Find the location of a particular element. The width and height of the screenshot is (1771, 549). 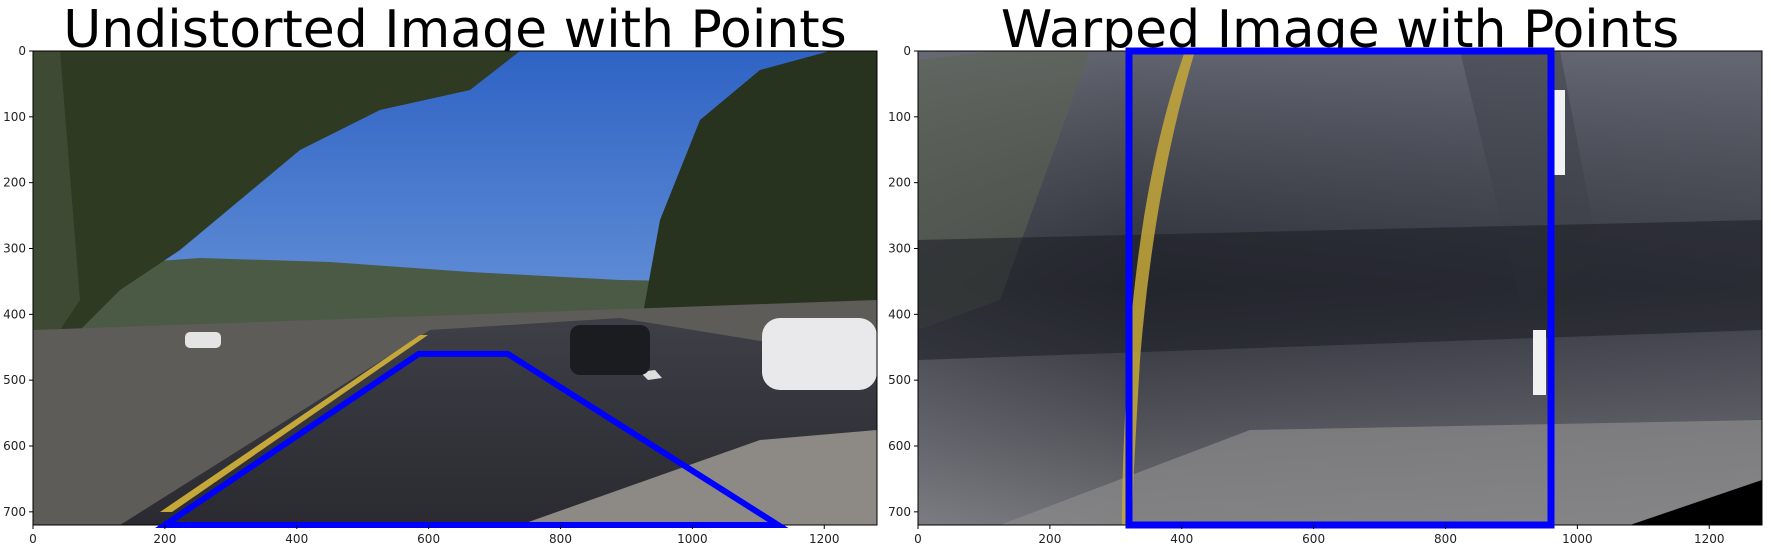

perspective-source-polygon is located at coordinates (472, 439).